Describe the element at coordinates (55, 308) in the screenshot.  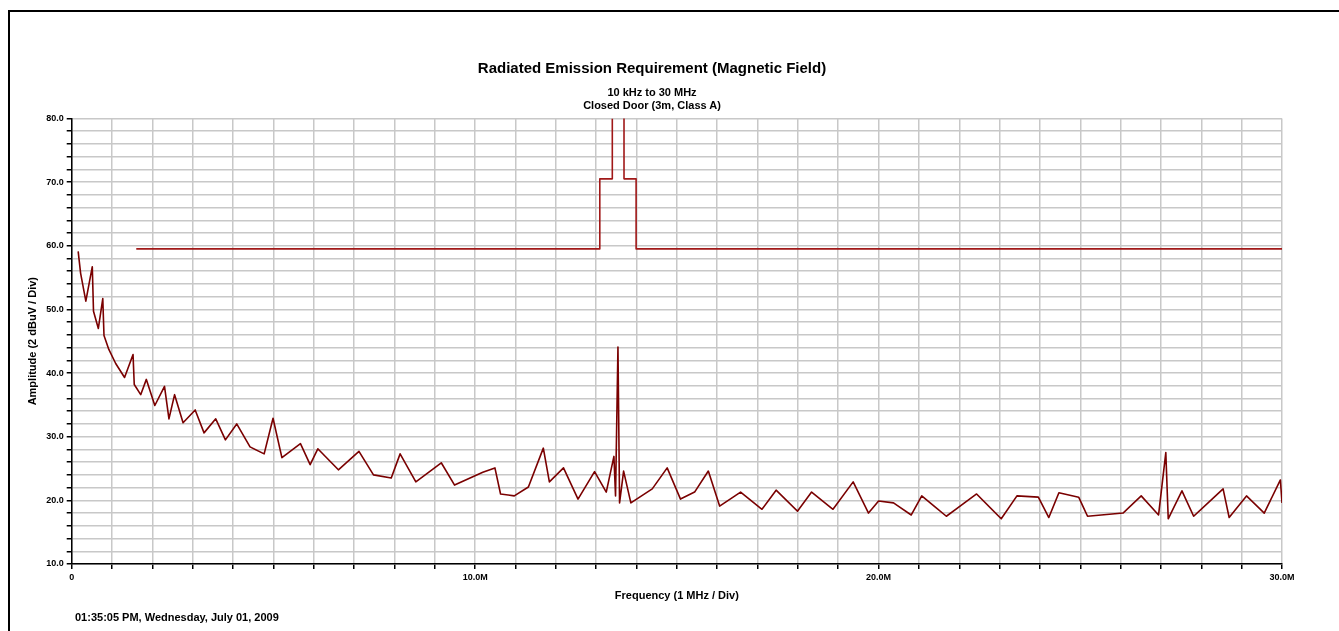
I see `y-tick-label: 50.0` at that location.